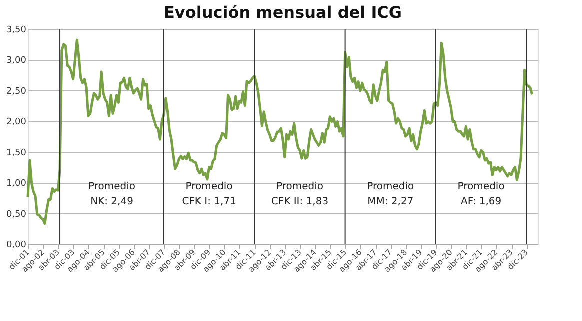 The height and width of the screenshot is (321, 582). Describe the element at coordinates (16, 61) in the screenshot. I see `y-tick-label: 3,00` at that location.